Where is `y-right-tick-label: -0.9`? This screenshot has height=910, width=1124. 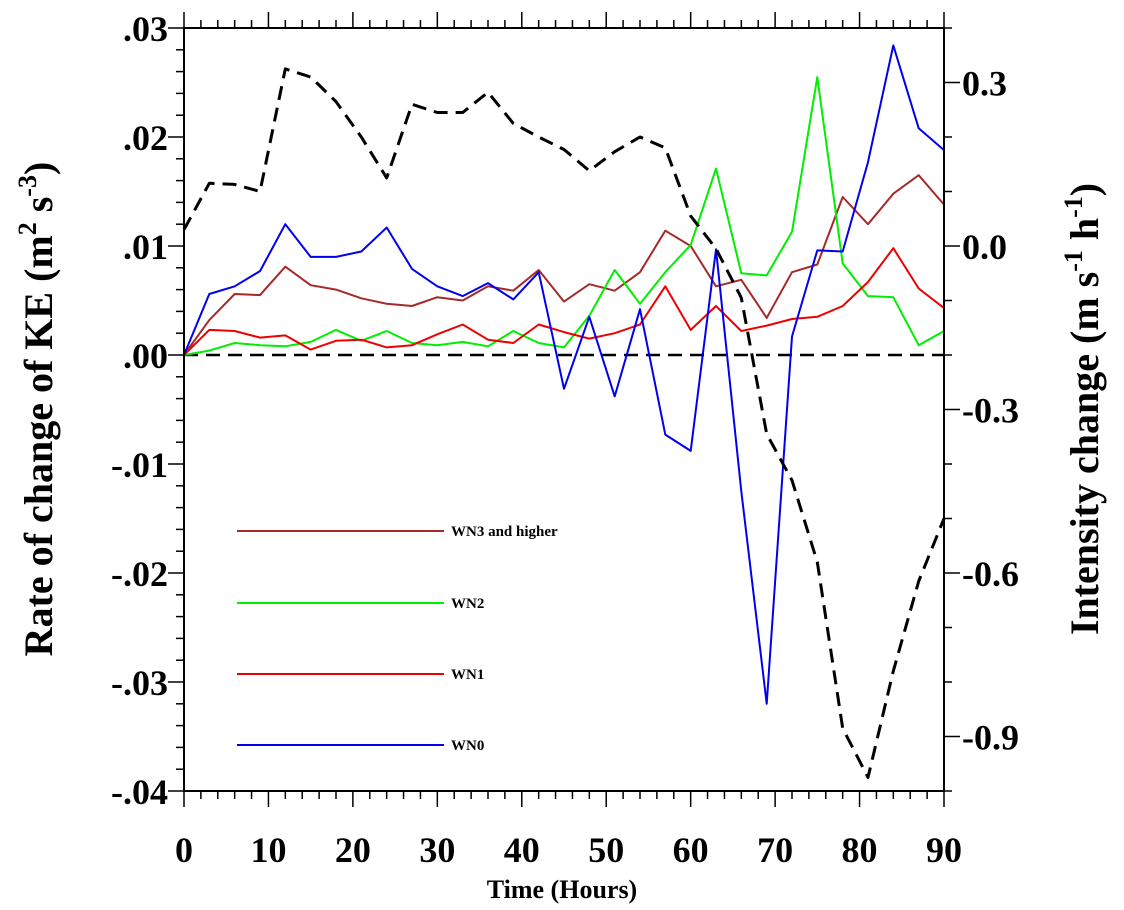
y-right-tick-label: -0.9 is located at coordinates (990, 738).